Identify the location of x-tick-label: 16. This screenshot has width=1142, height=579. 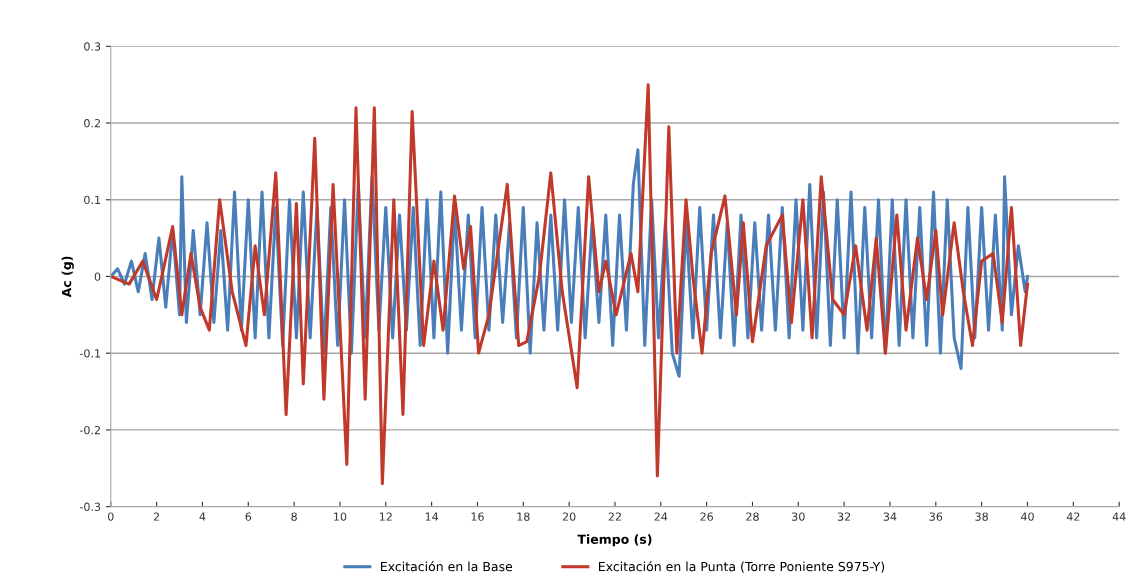
(477, 516).